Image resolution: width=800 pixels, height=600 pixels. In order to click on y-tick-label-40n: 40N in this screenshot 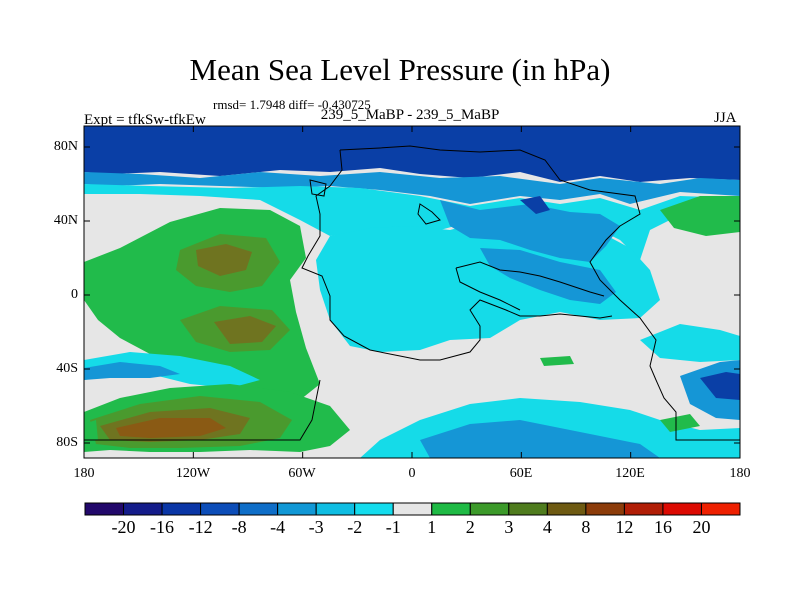, I will do `click(65, 220)`.